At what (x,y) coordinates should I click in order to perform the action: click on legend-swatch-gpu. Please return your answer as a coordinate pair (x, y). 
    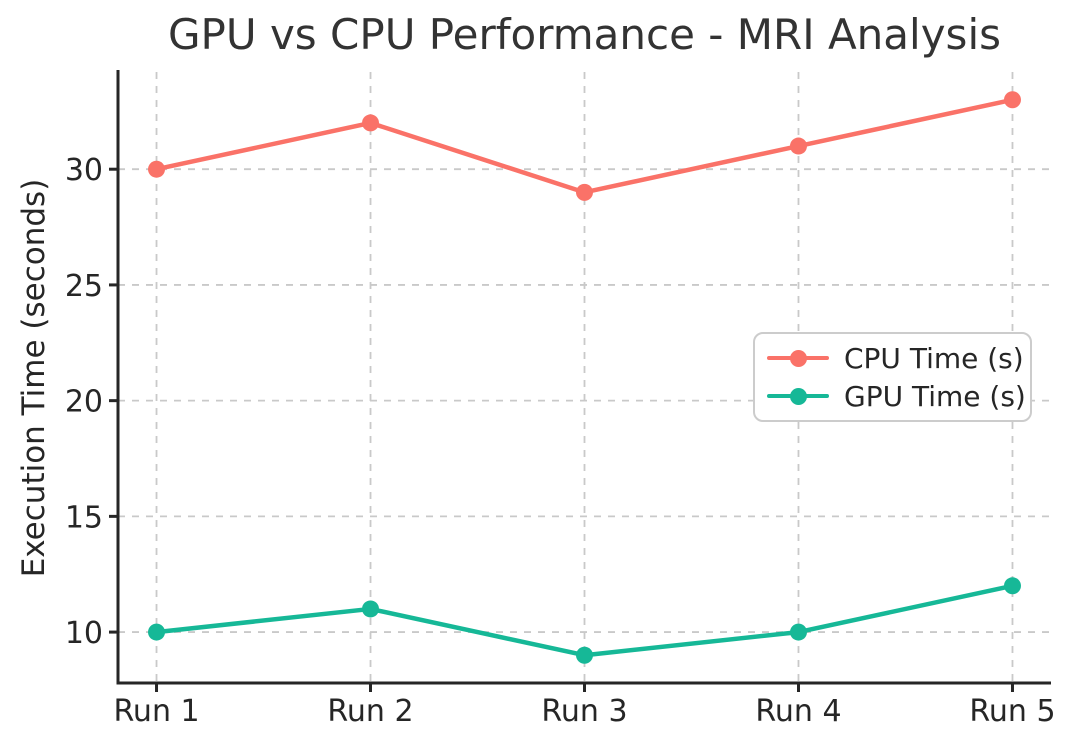
    Looking at the image, I should click on (798, 396).